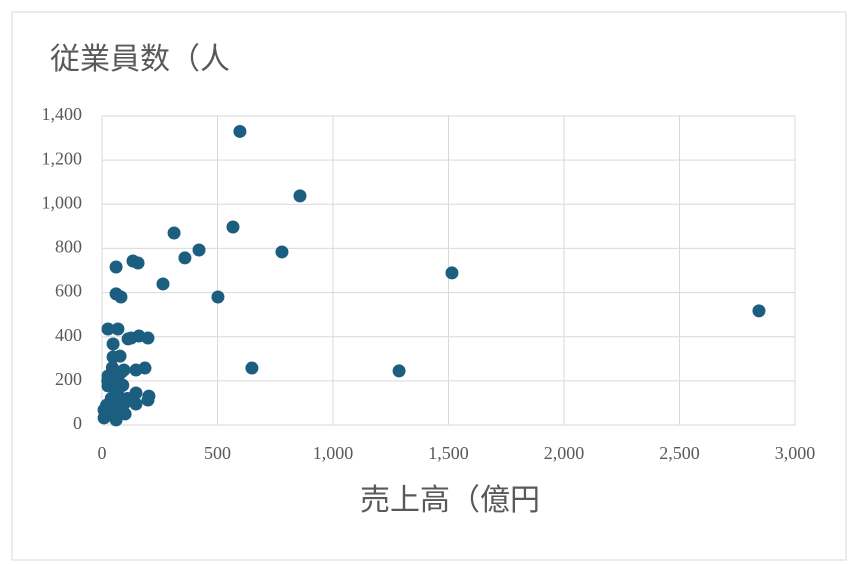 The image size is (850, 564). What do you see at coordinates (795, 453) in the screenshot?
I see `x-tick-label: 3,000` at bounding box center [795, 453].